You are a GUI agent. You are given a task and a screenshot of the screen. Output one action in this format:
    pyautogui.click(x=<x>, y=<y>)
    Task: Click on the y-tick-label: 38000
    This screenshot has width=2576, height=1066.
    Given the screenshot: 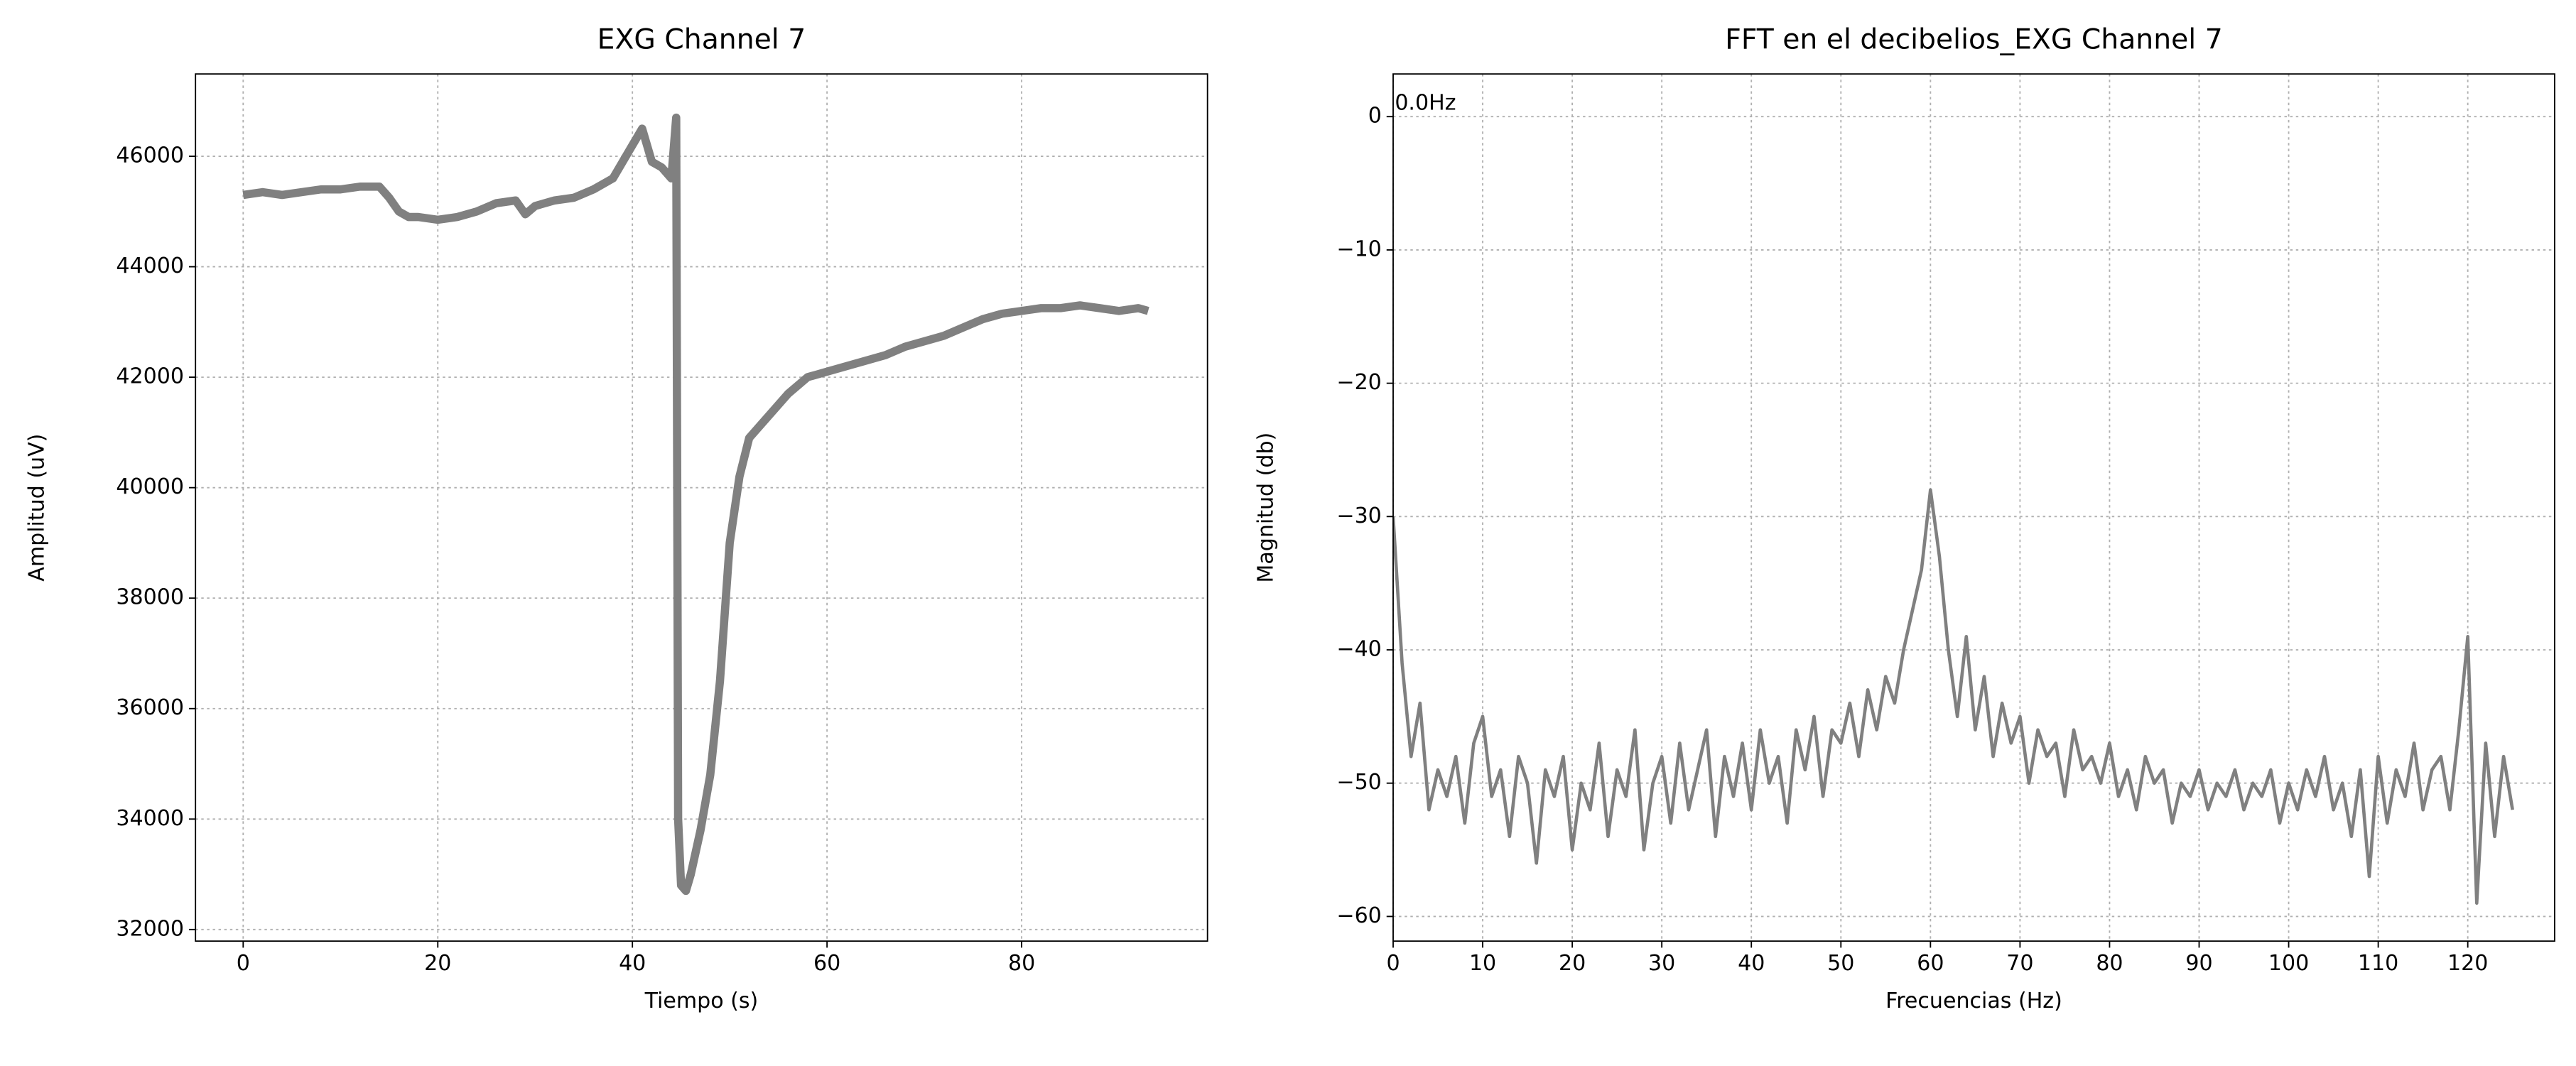 What is the action you would take?
    pyautogui.click(x=150, y=597)
    